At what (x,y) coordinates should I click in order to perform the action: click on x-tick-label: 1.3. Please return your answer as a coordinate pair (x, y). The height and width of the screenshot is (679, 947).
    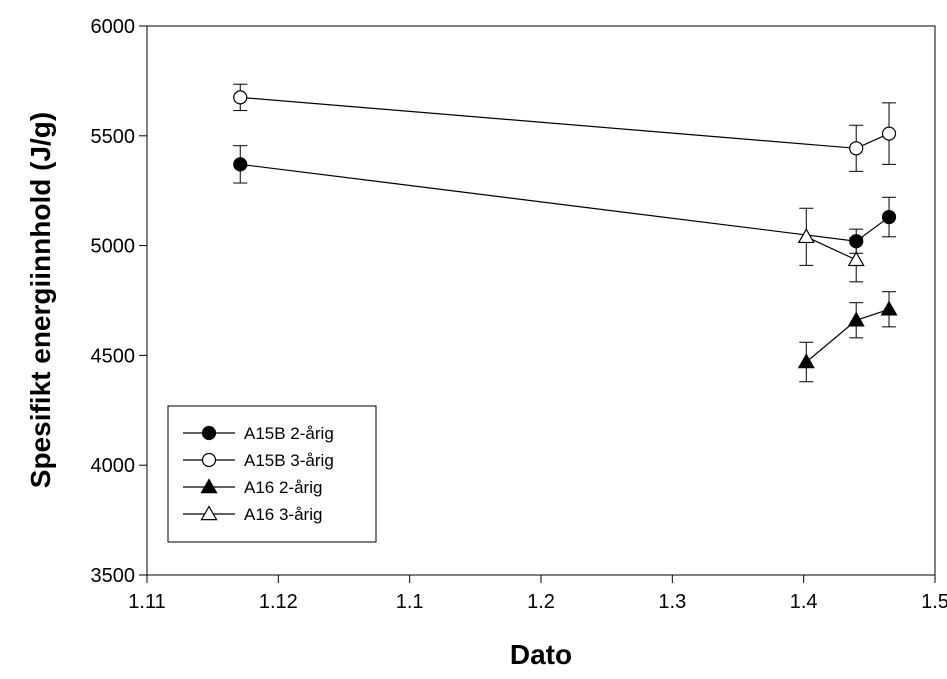
    Looking at the image, I should click on (672, 602).